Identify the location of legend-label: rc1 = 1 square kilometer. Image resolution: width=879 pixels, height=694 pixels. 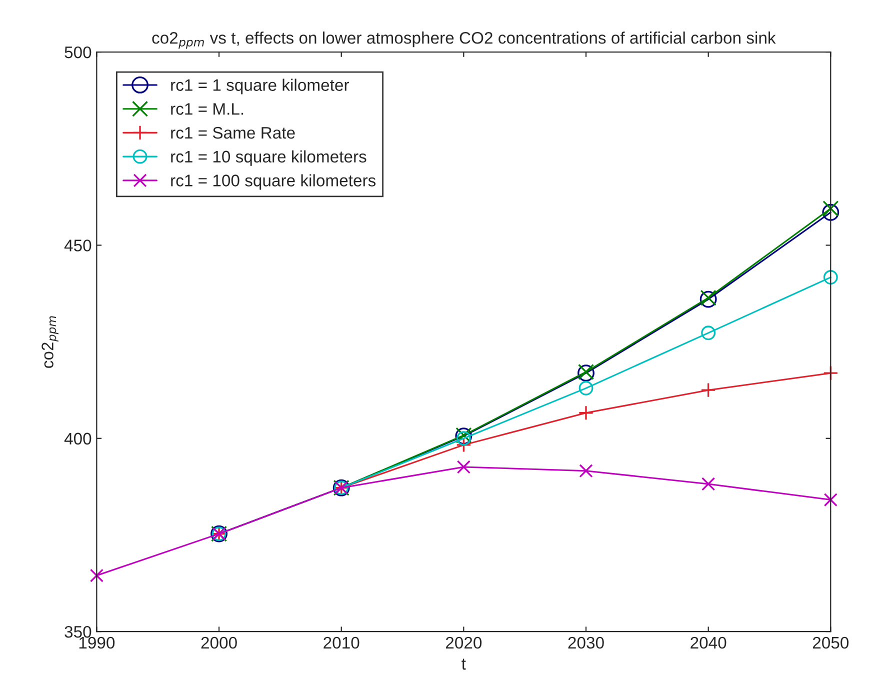
(260, 86).